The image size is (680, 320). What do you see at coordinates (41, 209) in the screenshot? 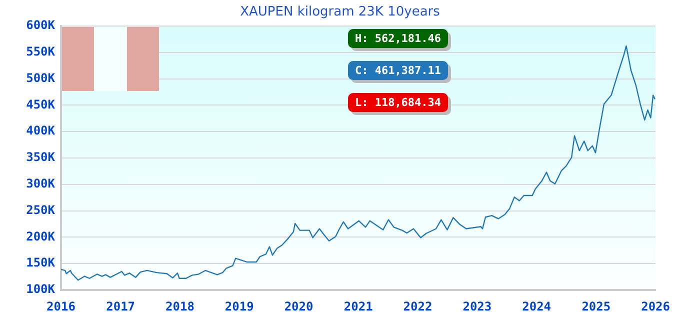
I see `y-tick-label: 250K` at bounding box center [41, 209].